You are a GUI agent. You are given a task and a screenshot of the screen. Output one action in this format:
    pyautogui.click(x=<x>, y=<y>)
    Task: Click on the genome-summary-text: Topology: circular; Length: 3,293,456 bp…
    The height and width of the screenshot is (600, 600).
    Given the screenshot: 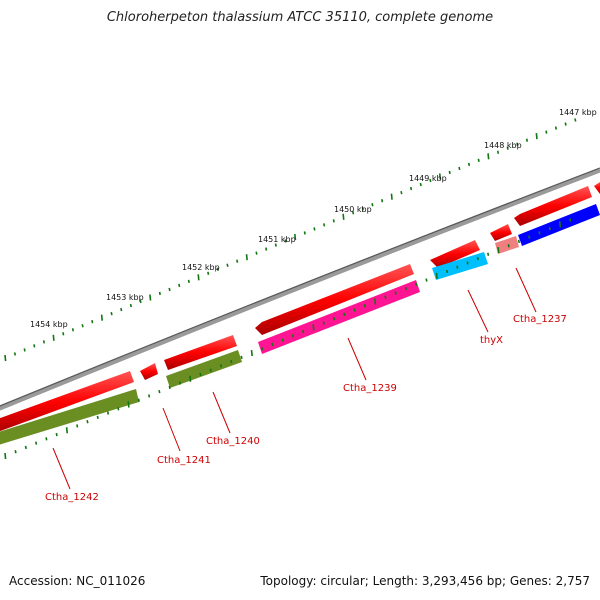 What is the action you would take?
    pyautogui.click(x=425, y=581)
    